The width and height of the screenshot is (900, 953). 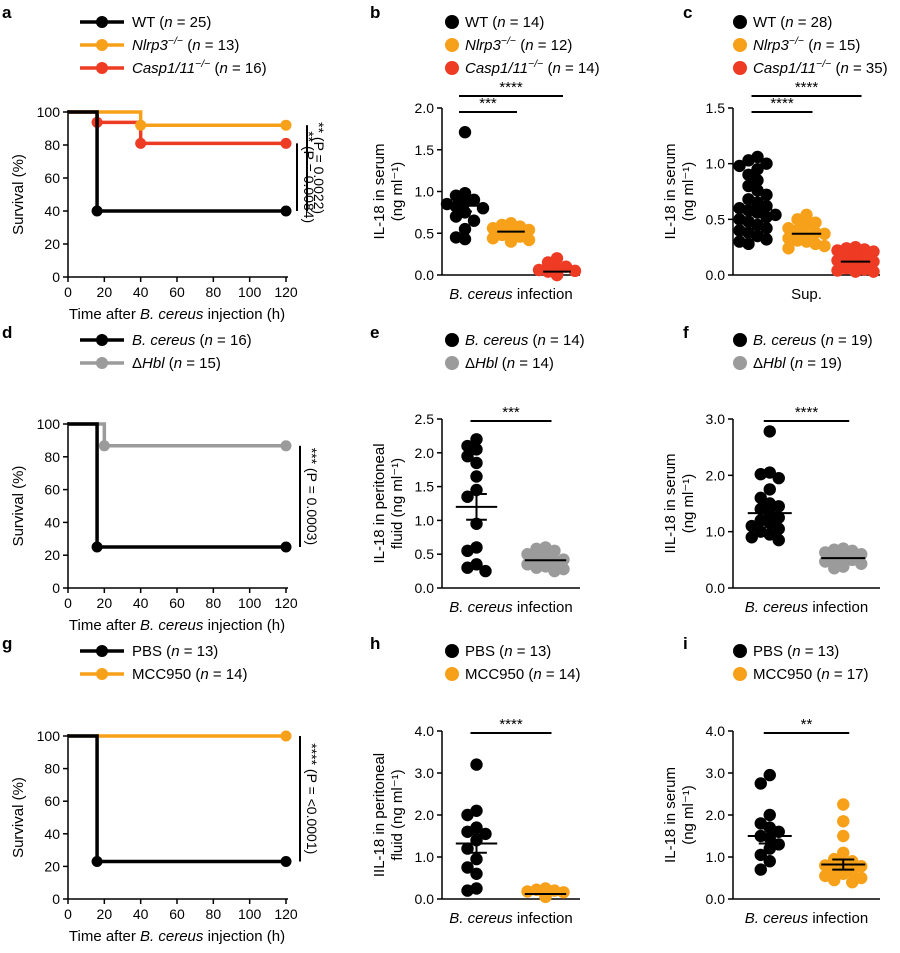 I want to click on label-part: injection (h), so click(x=244, y=314).